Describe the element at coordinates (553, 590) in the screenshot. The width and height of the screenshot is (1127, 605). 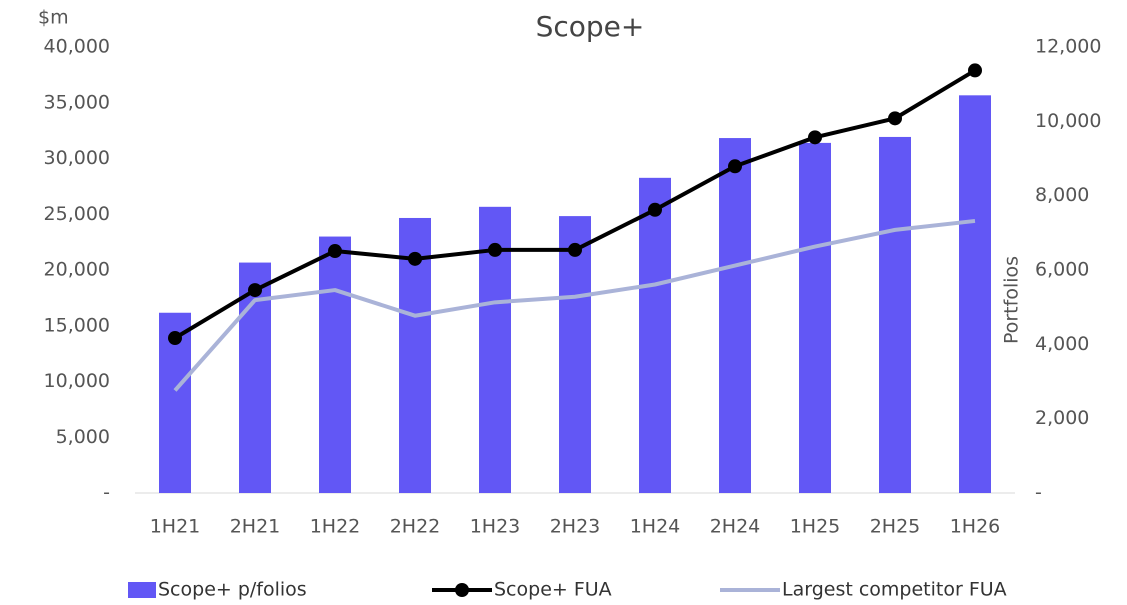
I see `legend-label: Scope+ FUA` at that location.